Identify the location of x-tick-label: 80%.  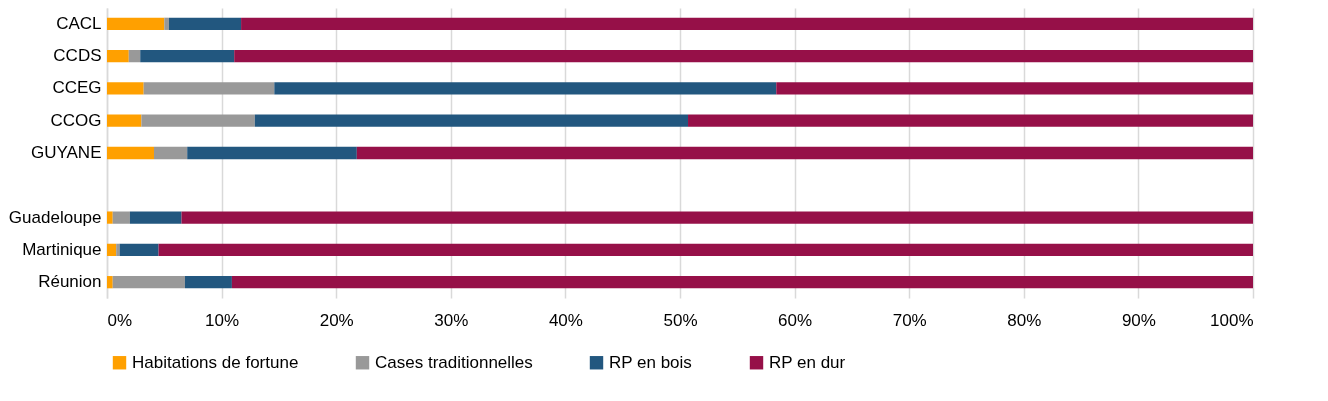
(1024, 320).